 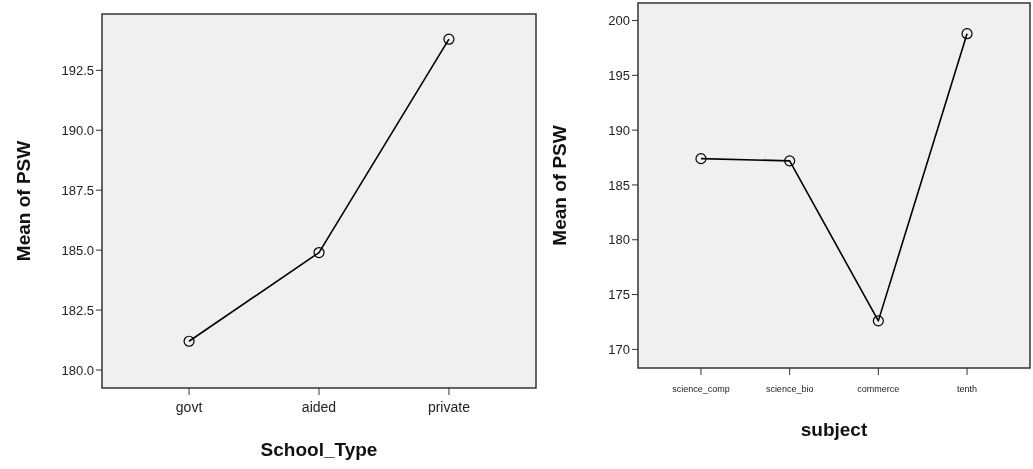 I want to click on y-tick-label: 182.5, so click(x=77, y=310).